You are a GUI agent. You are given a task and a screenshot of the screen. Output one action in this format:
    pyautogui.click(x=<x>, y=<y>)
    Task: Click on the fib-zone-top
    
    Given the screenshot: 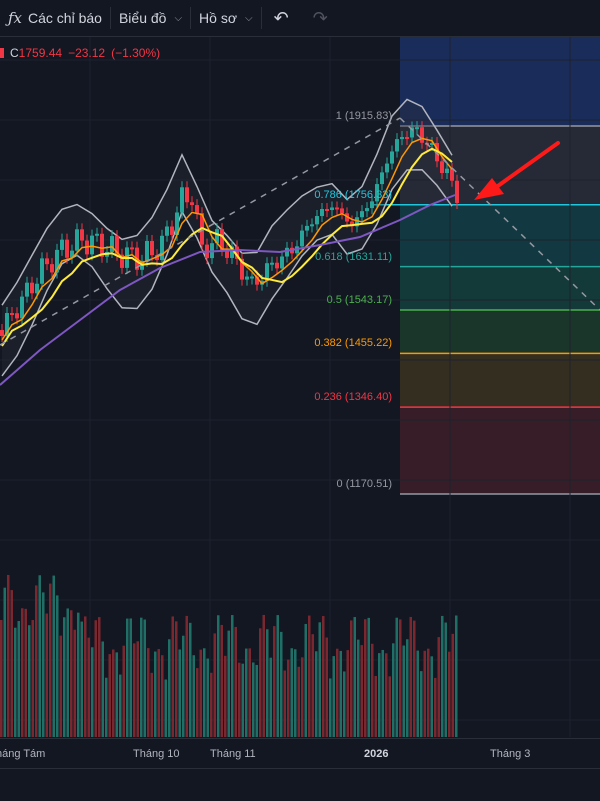 What is the action you would take?
    pyautogui.click(x=500, y=81)
    